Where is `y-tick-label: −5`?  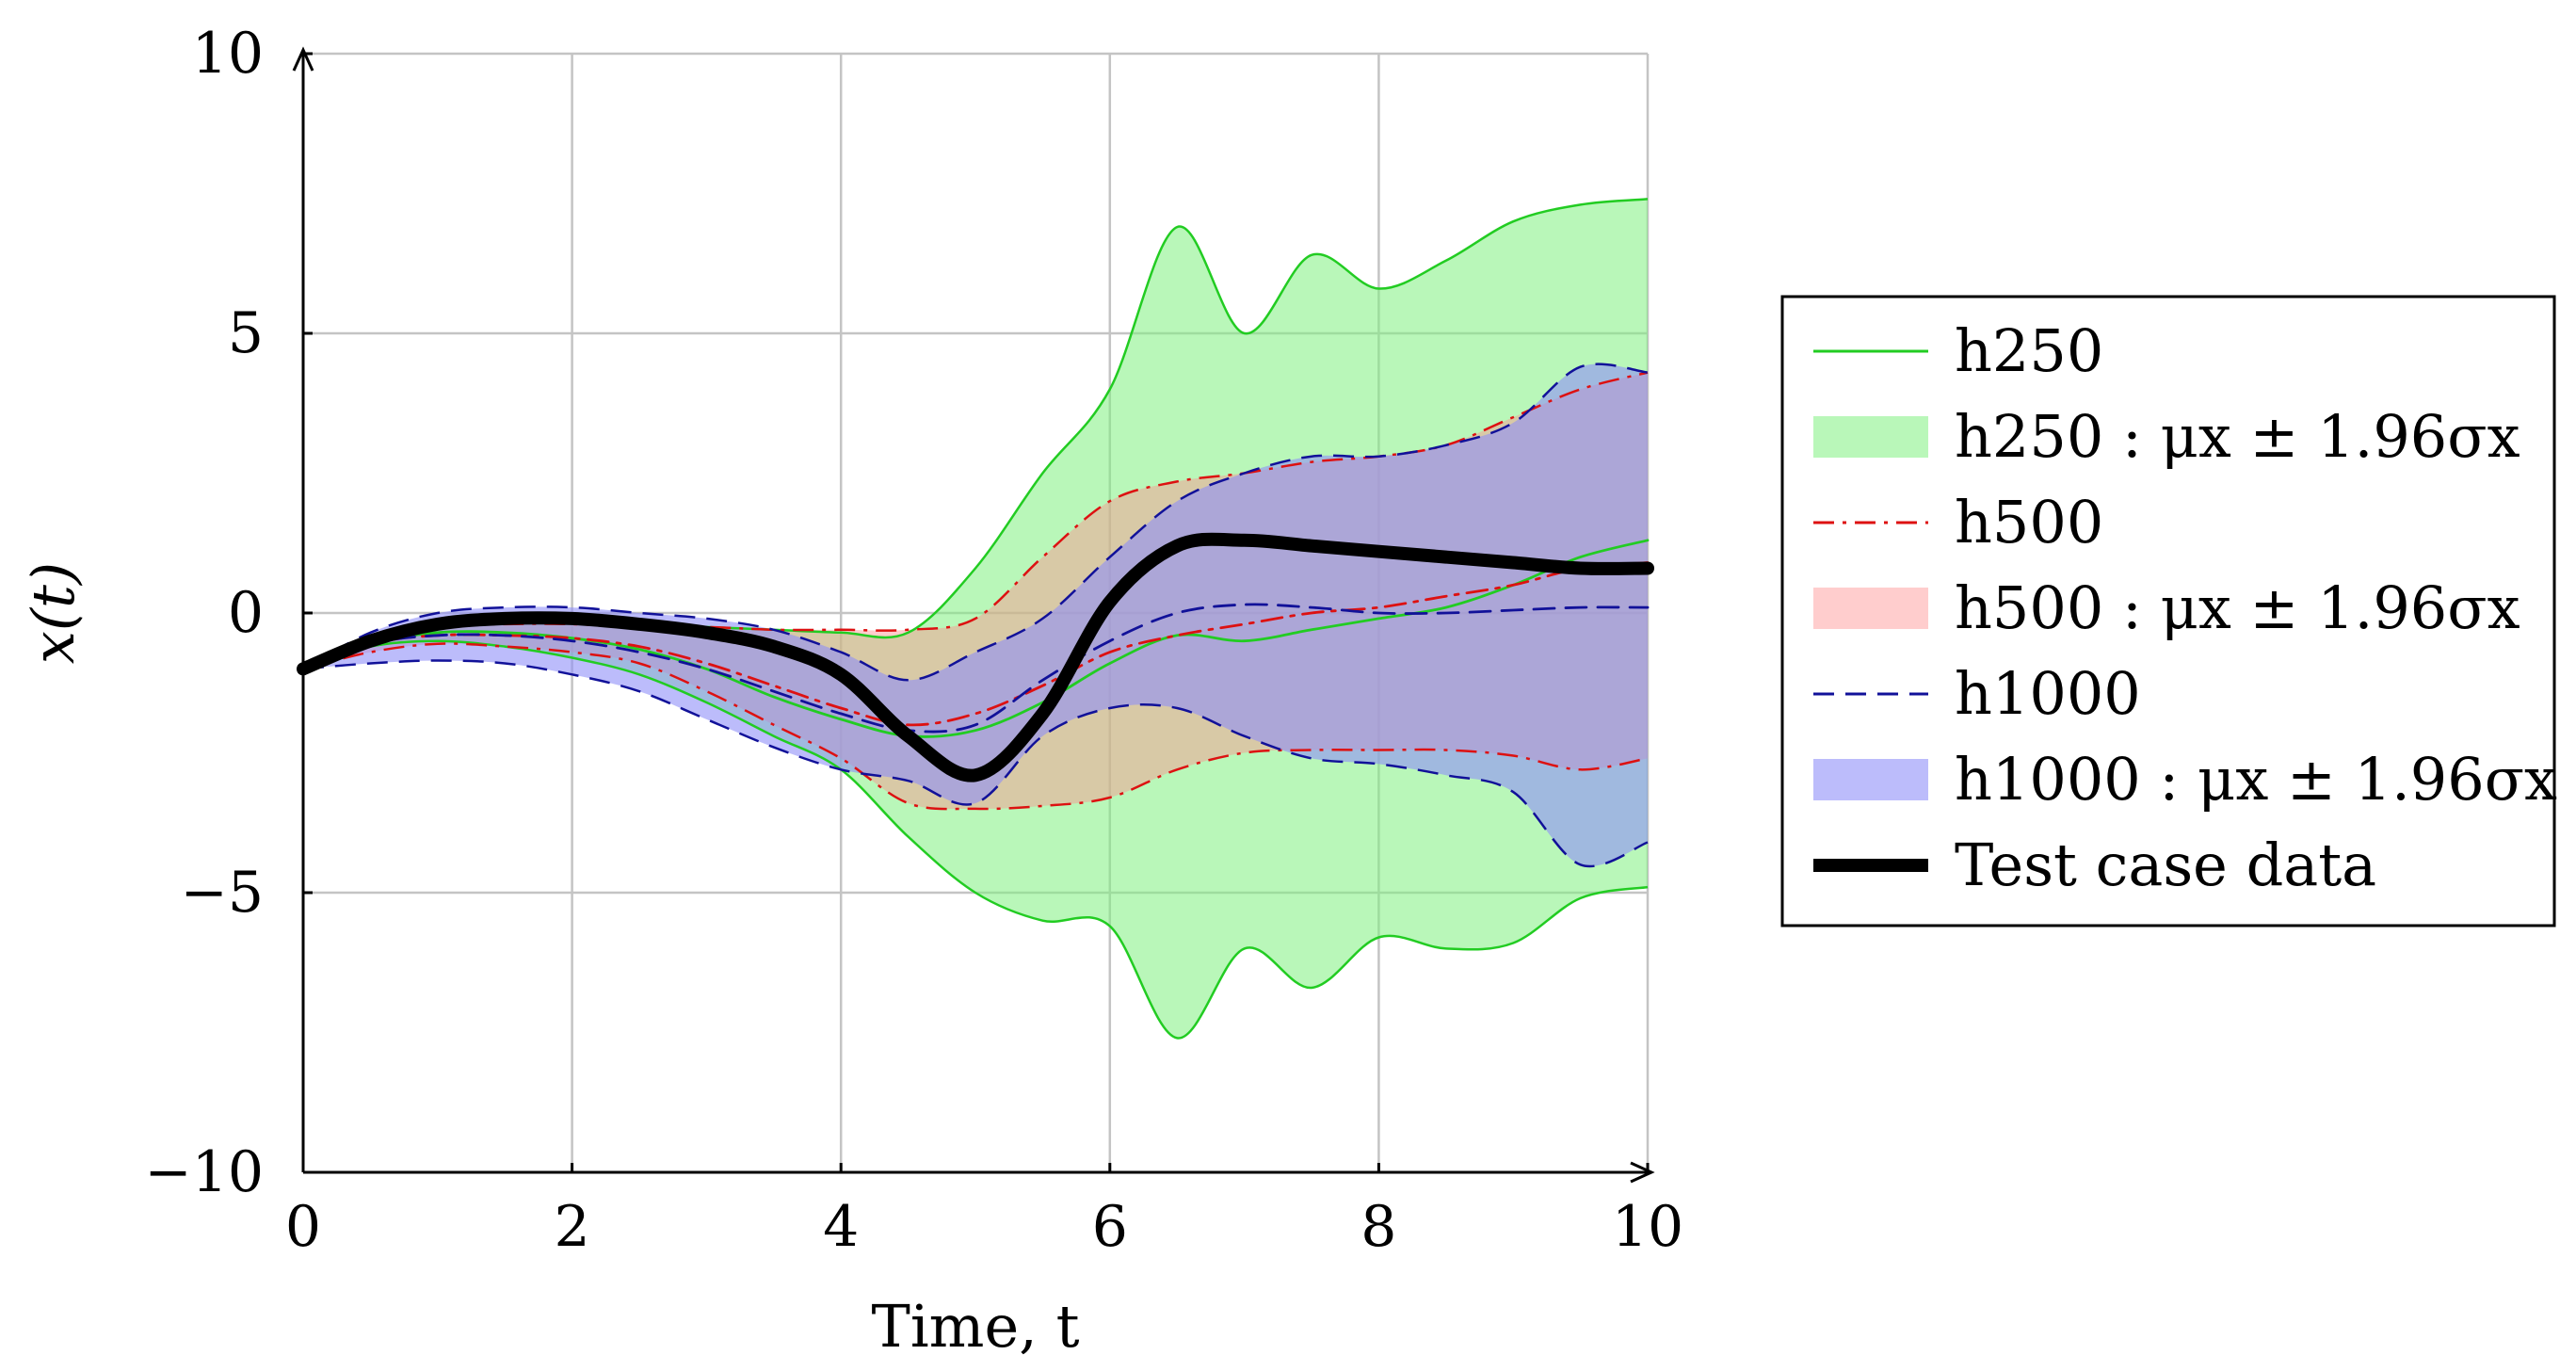 y-tick-label: −5 is located at coordinates (222, 893).